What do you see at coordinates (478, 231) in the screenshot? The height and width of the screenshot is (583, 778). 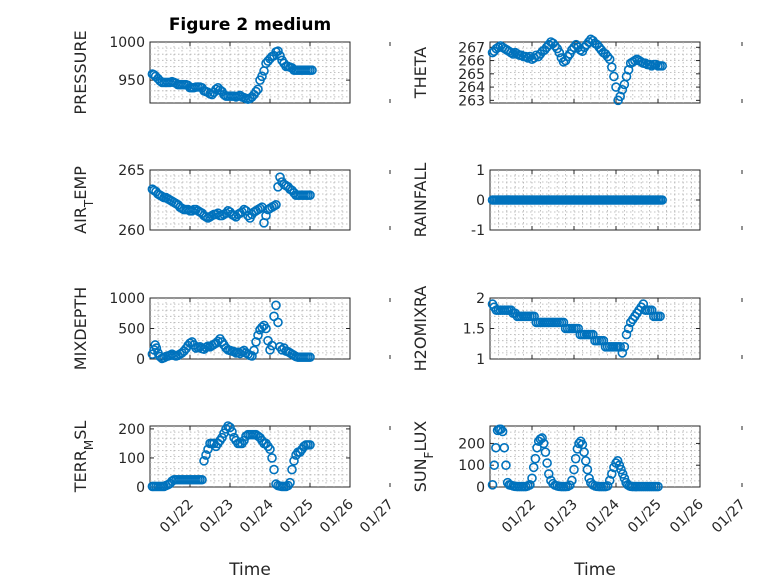 I see `y-tick-label: -1` at bounding box center [478, 231].